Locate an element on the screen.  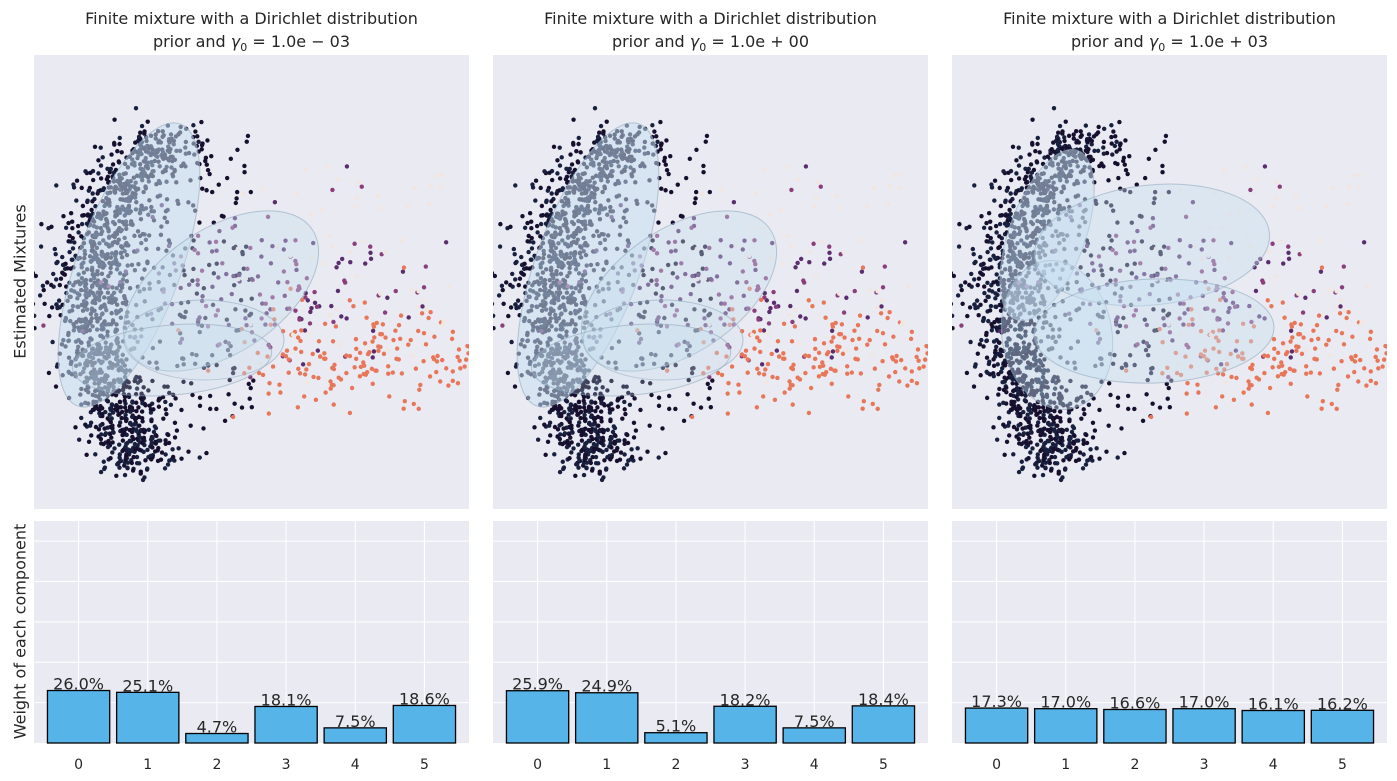
x-tick-label: 5 is located at coordinates (424, 765).